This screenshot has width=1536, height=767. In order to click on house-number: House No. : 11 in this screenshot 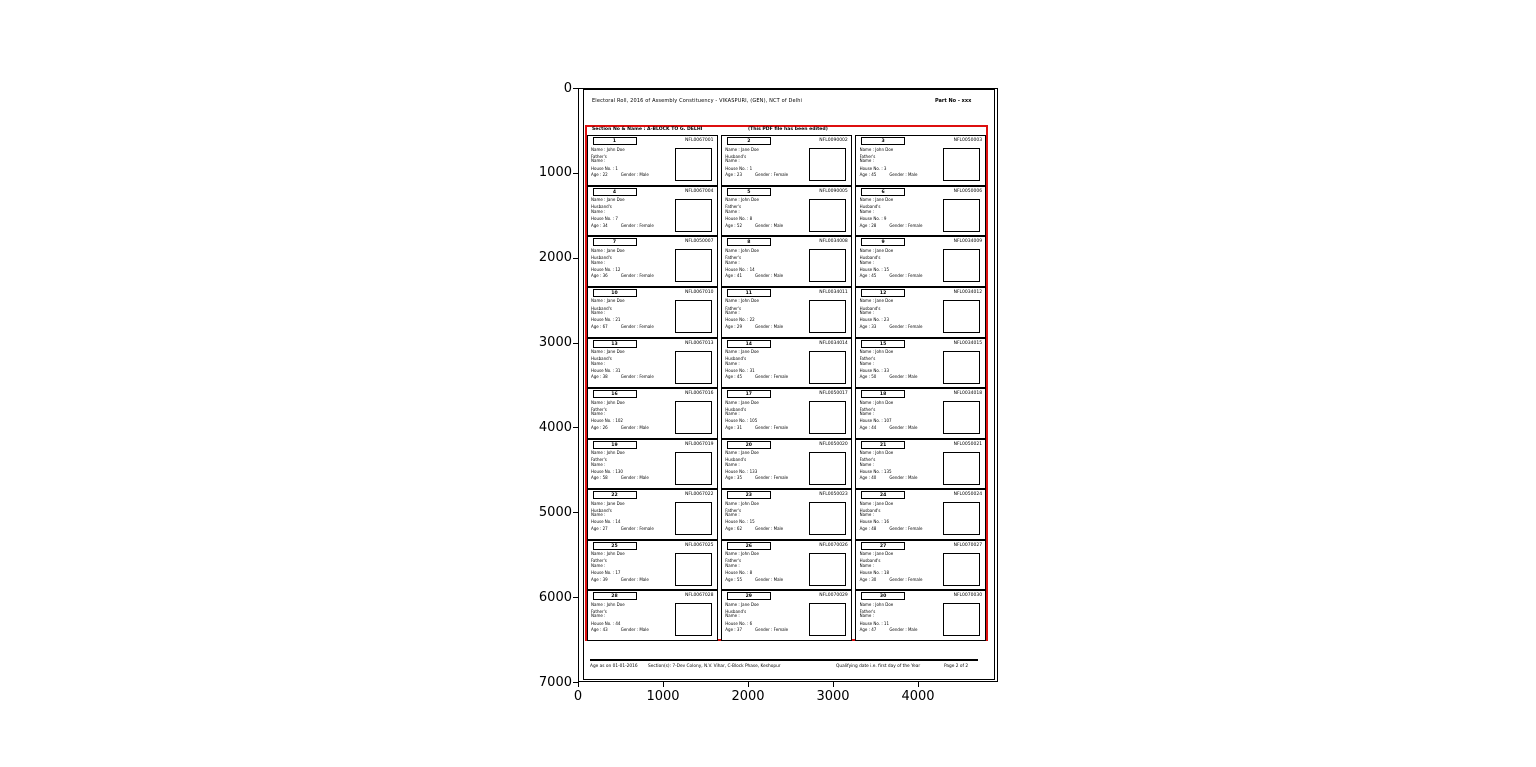, I will do `click(874, 623)`.